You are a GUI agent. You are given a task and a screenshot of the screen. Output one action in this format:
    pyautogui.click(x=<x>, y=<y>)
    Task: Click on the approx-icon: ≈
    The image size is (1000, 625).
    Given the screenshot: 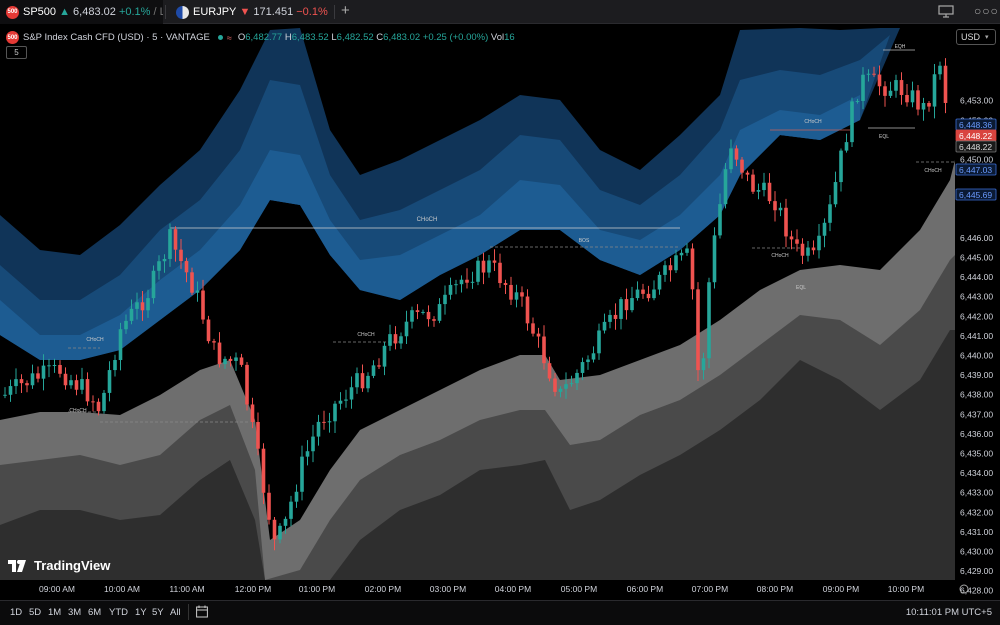 What is the action you would take?
    pyautogui.click(x=229, y=37)
    